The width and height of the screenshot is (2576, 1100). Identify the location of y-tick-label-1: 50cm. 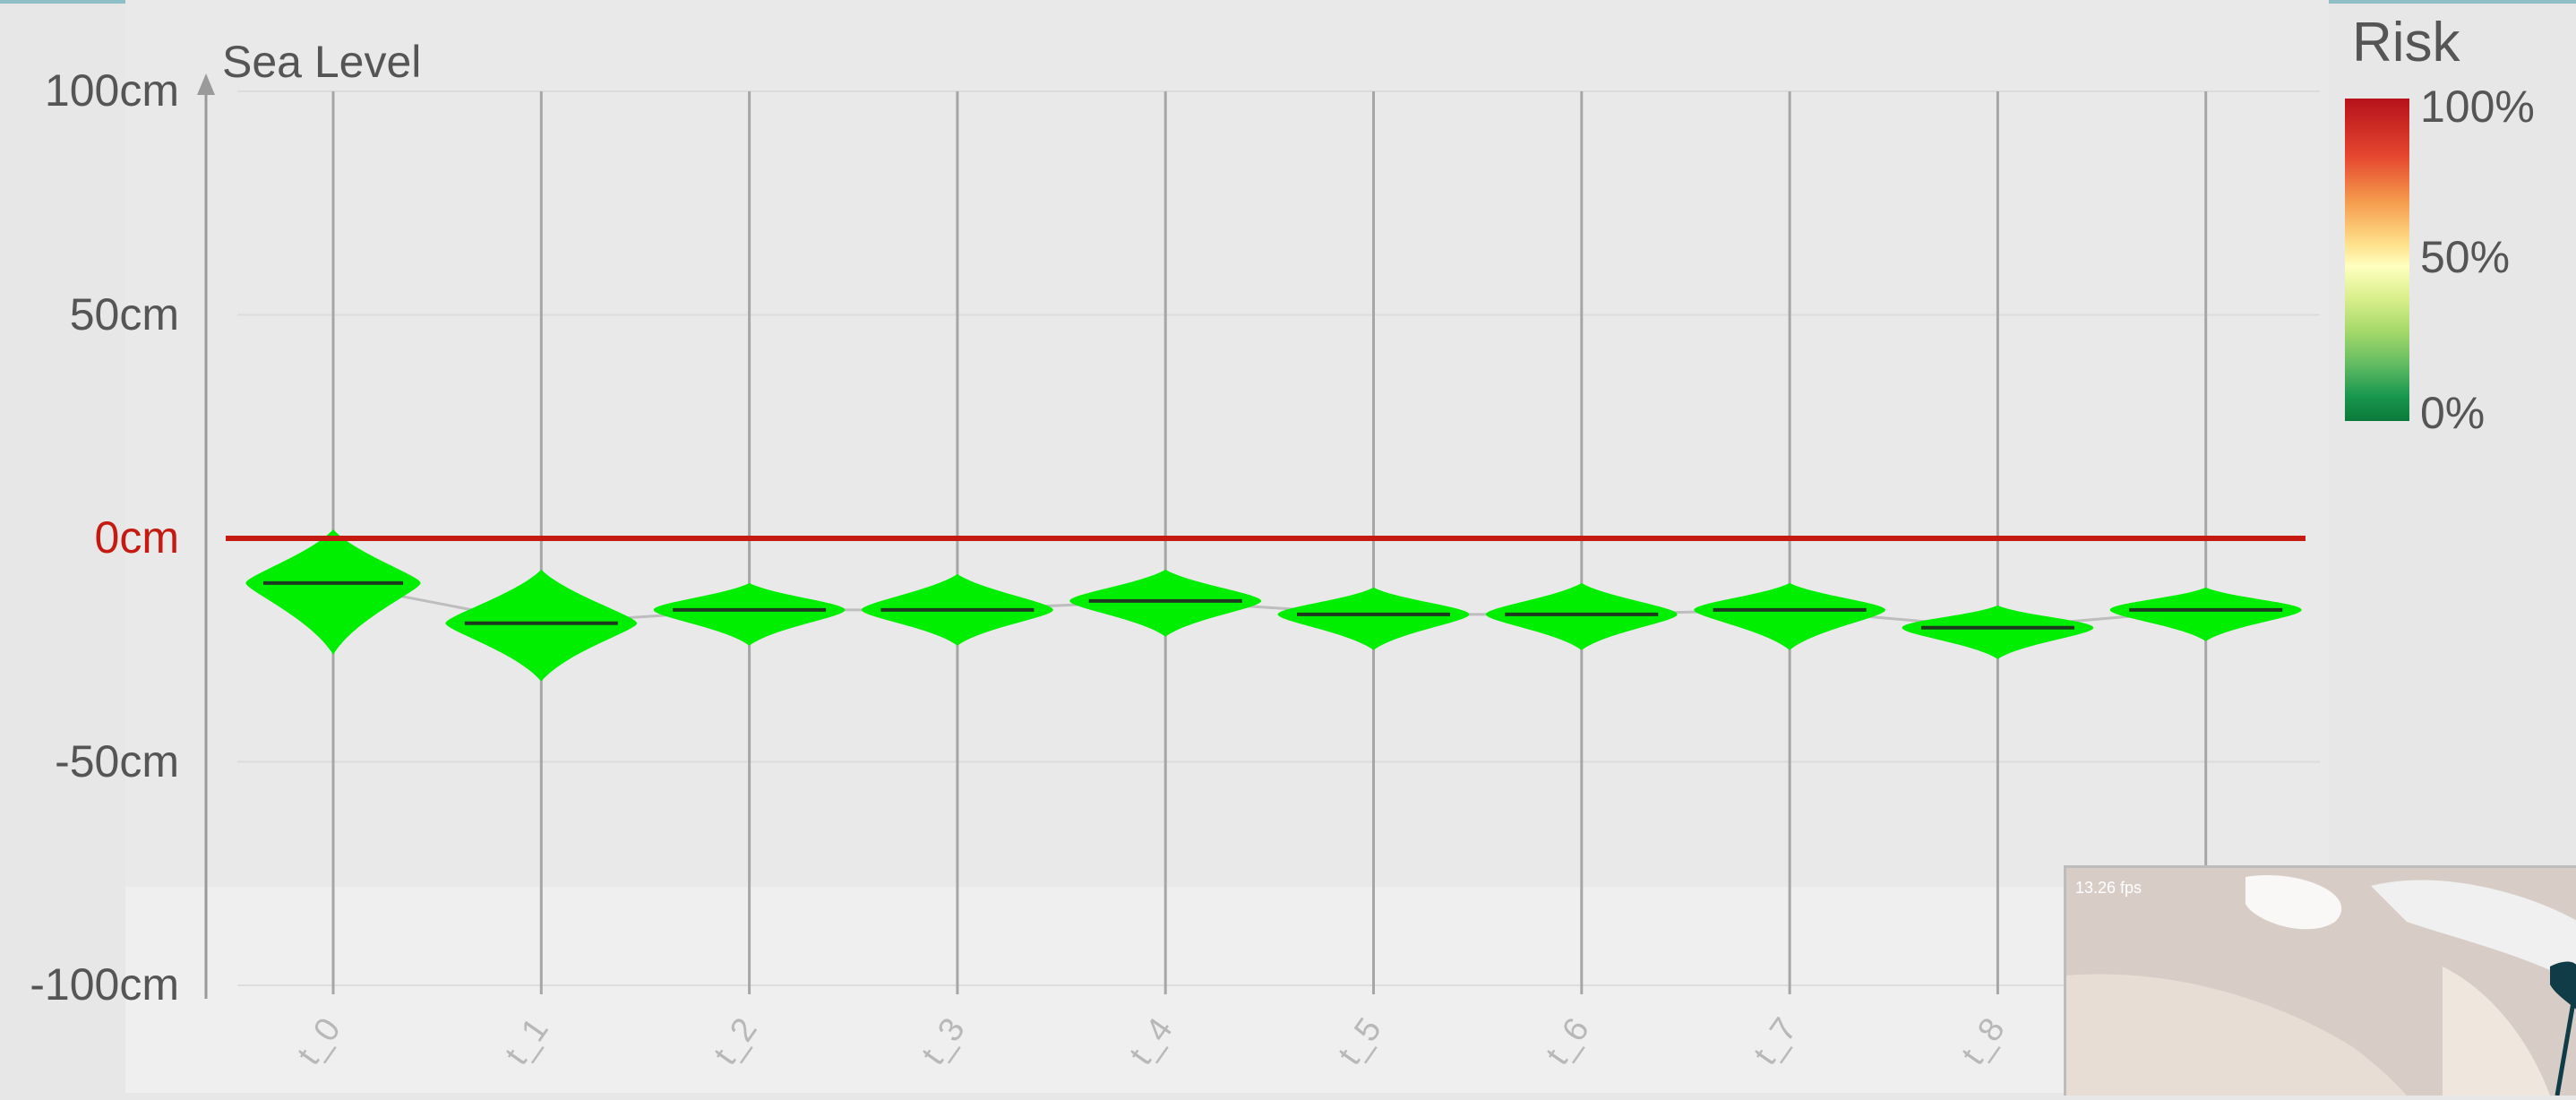
(124, 313).